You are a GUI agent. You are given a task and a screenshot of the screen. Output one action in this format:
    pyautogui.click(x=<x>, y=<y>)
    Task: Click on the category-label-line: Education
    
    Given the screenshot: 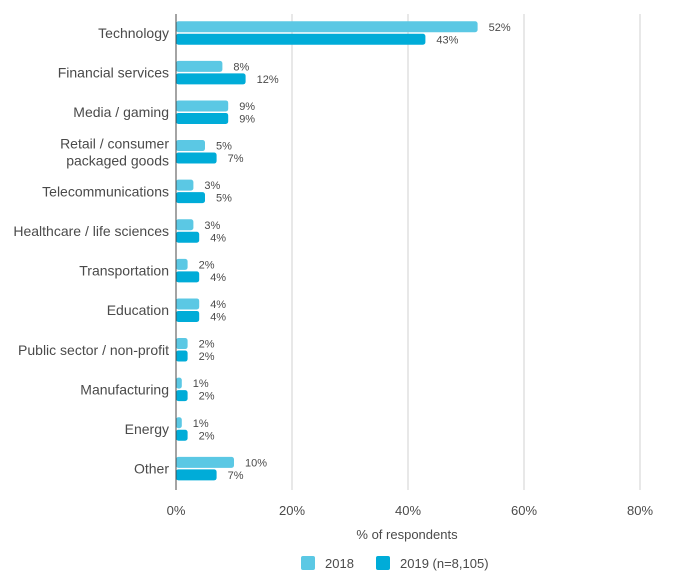 What is the action you would take?
    pyautogui.click(x=138, y=310)
    